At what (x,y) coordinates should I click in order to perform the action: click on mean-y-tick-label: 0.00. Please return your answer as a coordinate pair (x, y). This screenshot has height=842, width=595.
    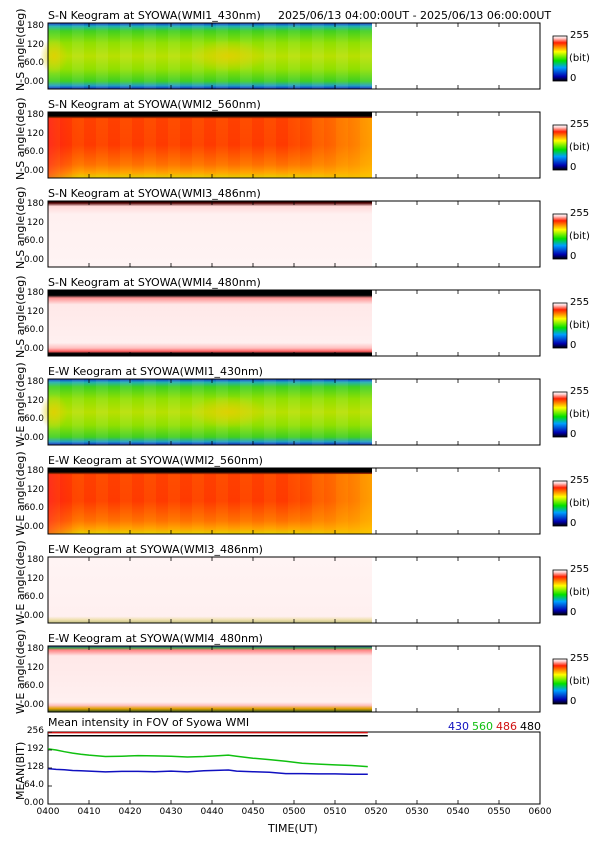
    Looking at the image, I should click on (33, 803).